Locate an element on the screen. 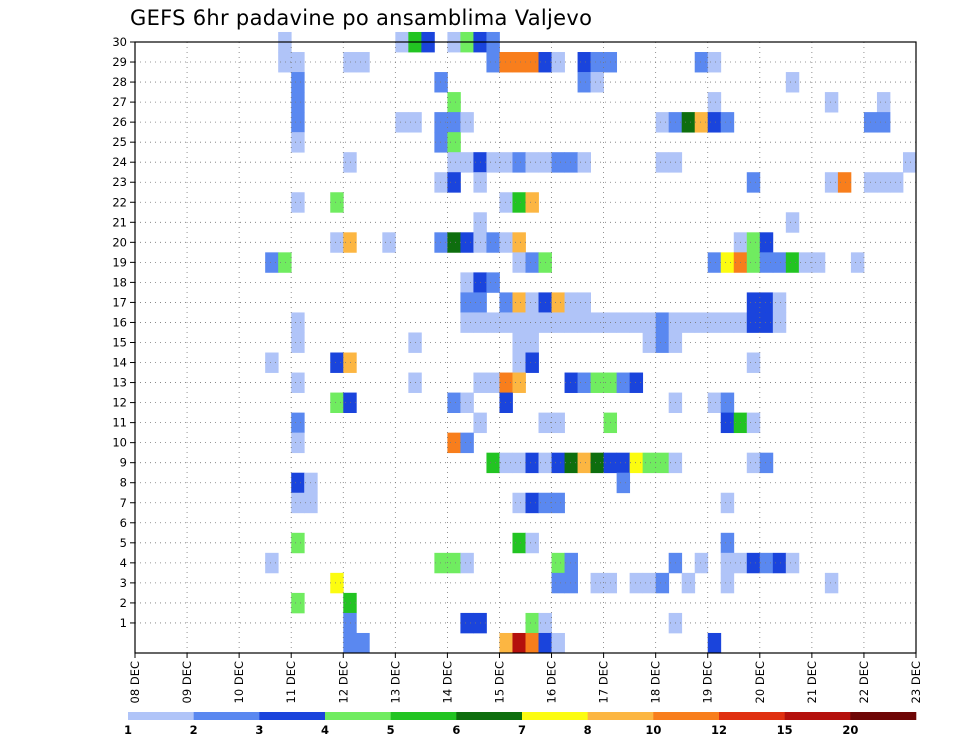 Image resolution: width=960 pixels, height=742 pixels. legend-label: 8 is located at coordinates (588, 730).